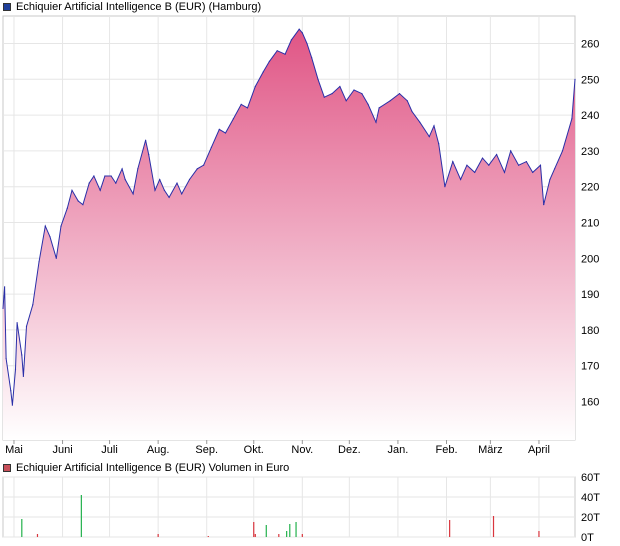  Describe the element at coordinates (590, 518) in the screenshot. I see `volume-y-tick-label: 20T` at that location.